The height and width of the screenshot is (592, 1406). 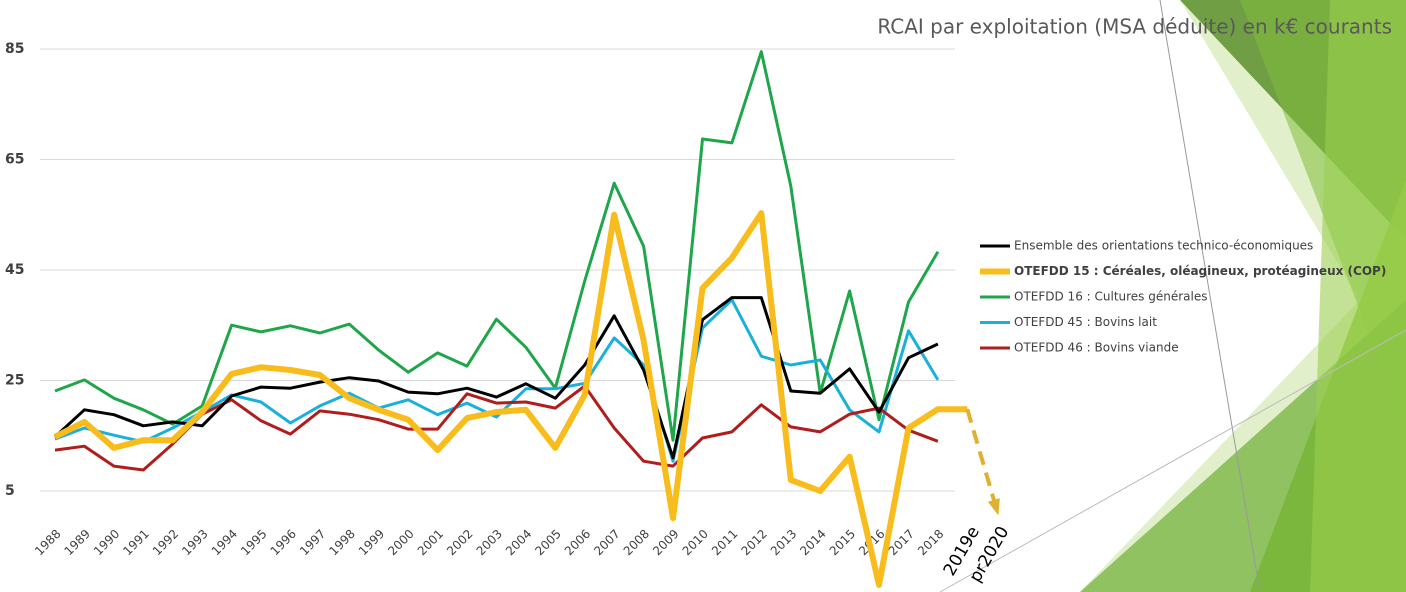 I want to click on x-tick-label: 2015, so click(x=842, y=542).